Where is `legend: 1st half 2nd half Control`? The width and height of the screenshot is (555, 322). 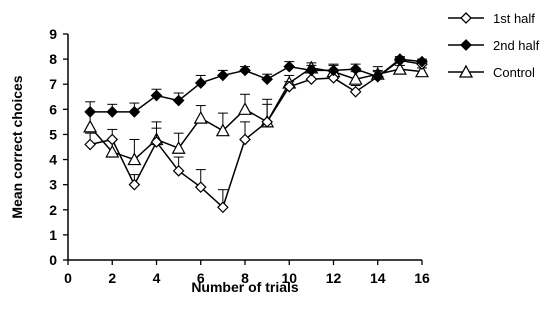 legend: 1st half 2nd half Control is located at coordinates (494, 45).